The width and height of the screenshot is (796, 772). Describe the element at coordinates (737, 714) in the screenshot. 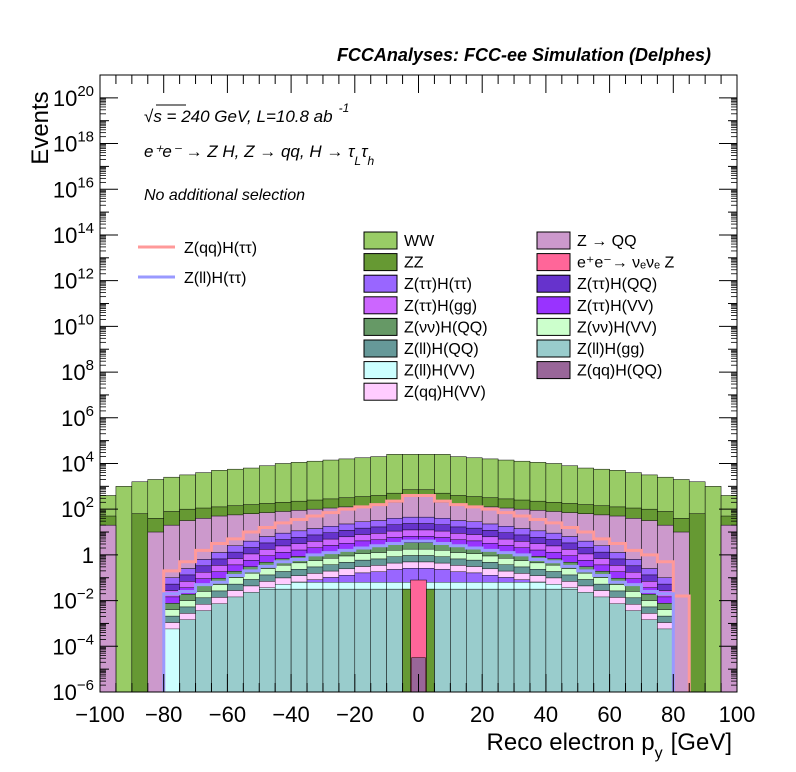

I see `x-tick-label-10: 100` at that location.